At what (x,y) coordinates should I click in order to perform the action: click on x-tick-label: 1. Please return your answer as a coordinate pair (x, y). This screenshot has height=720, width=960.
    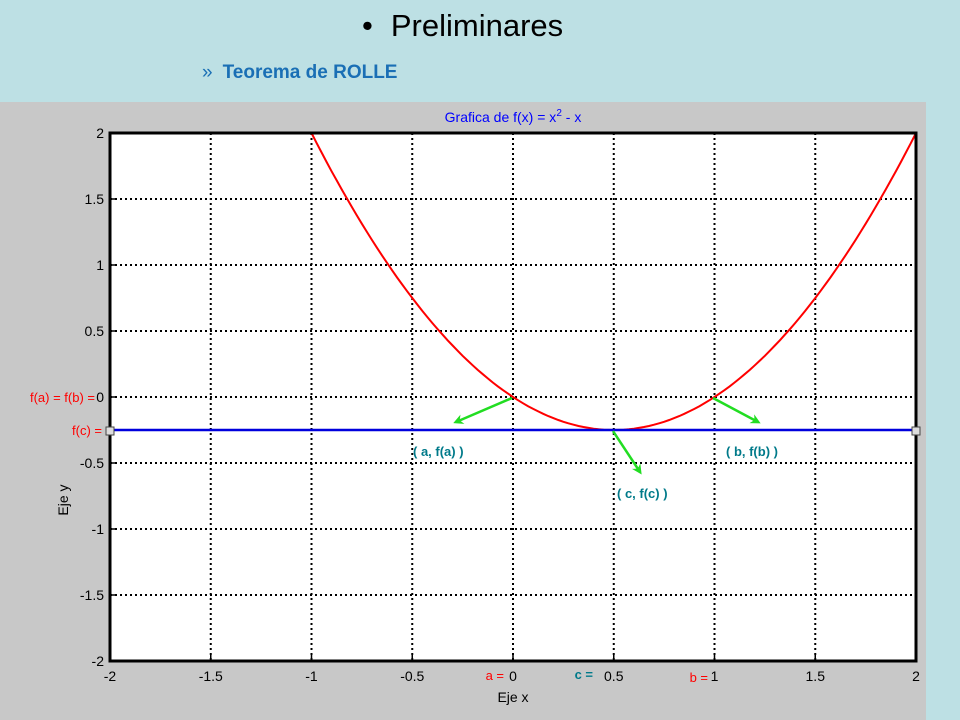
    Looking at the image, I should click on (715, 676).